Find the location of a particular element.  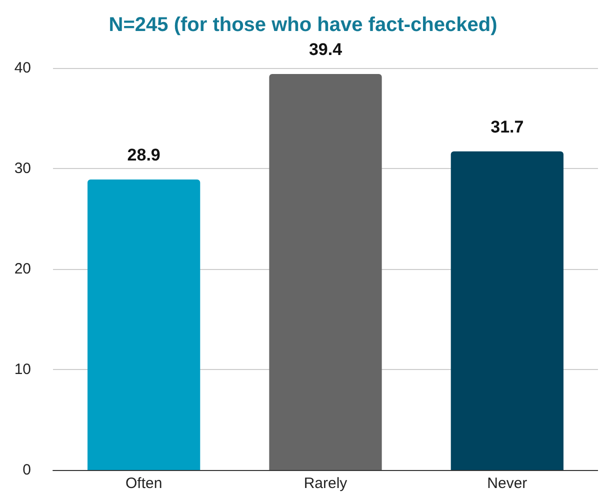

y-tick-label: 10 is located at coordinates (22, 369).